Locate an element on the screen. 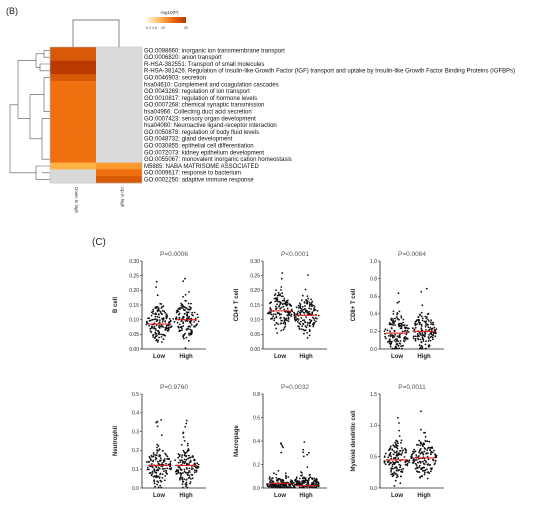 The height and width of the screenshot is (509, 550). row-dendrogram-branch is located at coordinates (26, 89).